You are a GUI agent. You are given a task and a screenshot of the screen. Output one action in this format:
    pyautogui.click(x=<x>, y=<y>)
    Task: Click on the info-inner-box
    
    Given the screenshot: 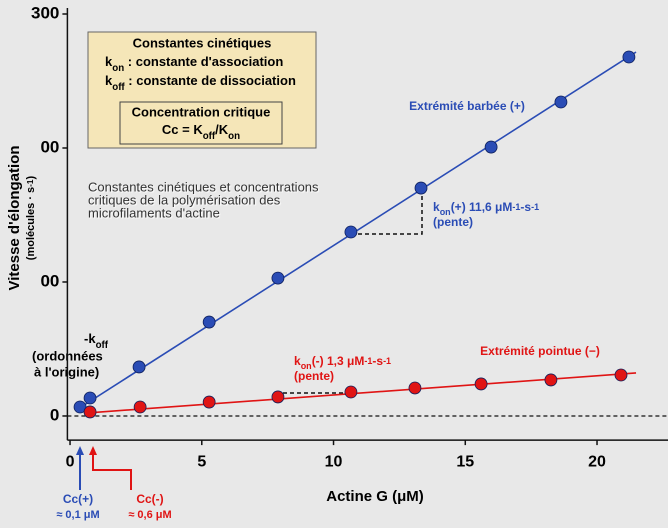 What is the action you would take?
    pyautogui.click(x=201, y=123)
    